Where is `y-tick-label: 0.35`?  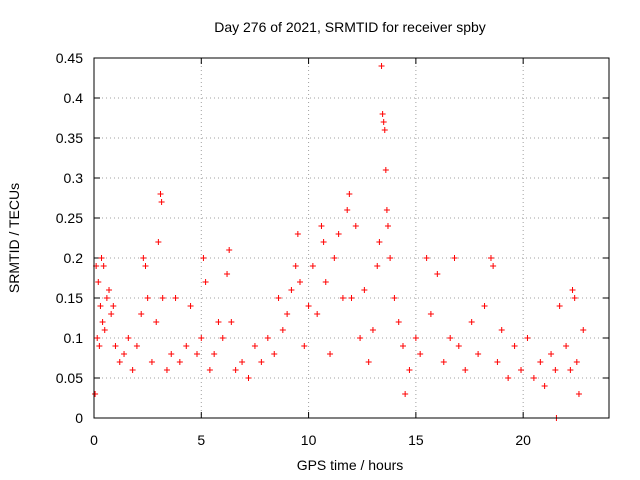 y-tick-label: 0.35 is located at coordinates (69, 138).